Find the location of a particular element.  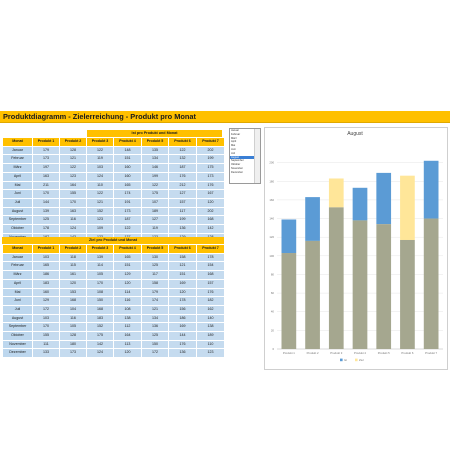

value-cell: 154 is located at coordinates (210, 266).